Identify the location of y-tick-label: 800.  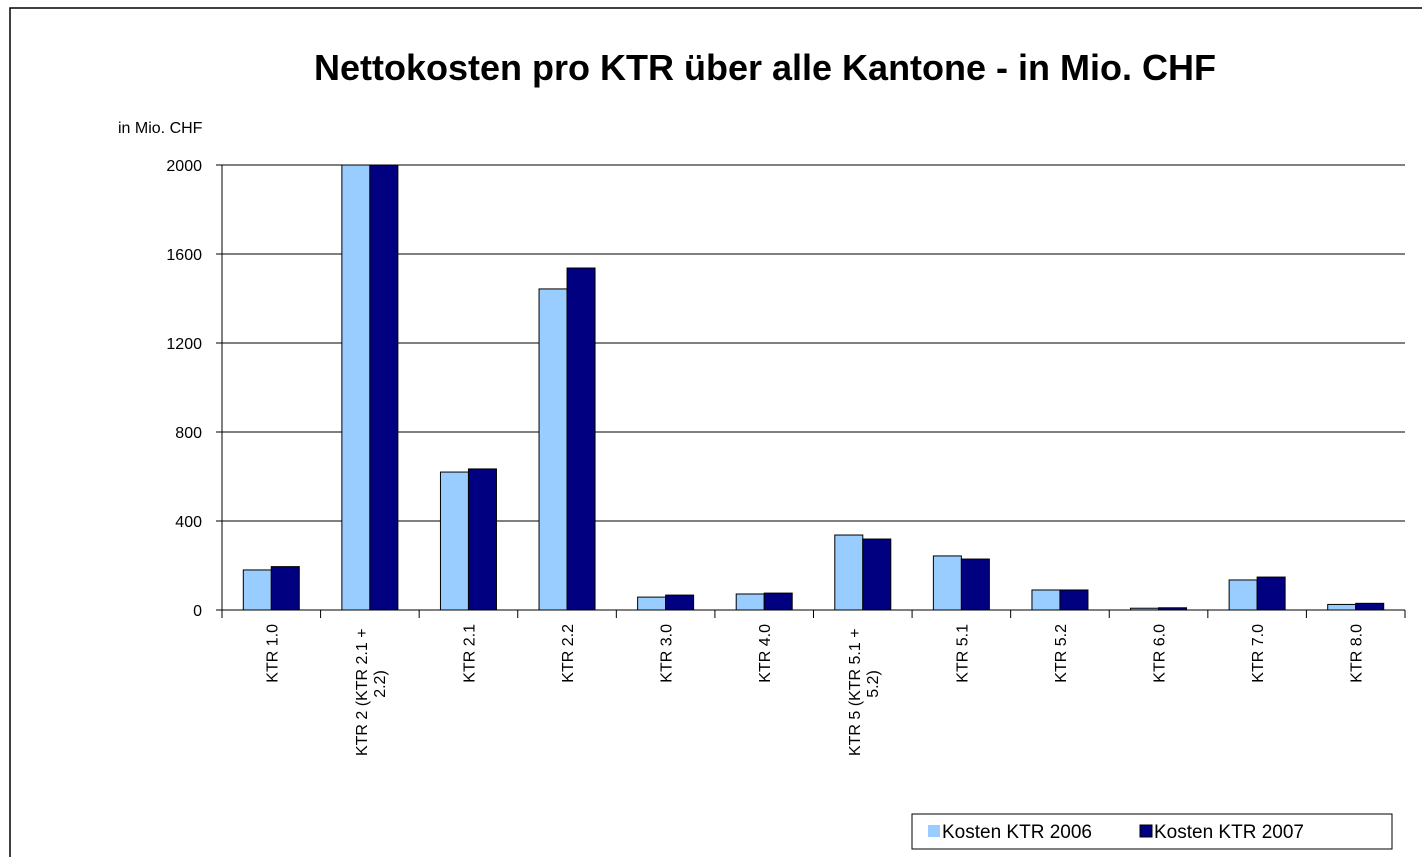
(188, 433).